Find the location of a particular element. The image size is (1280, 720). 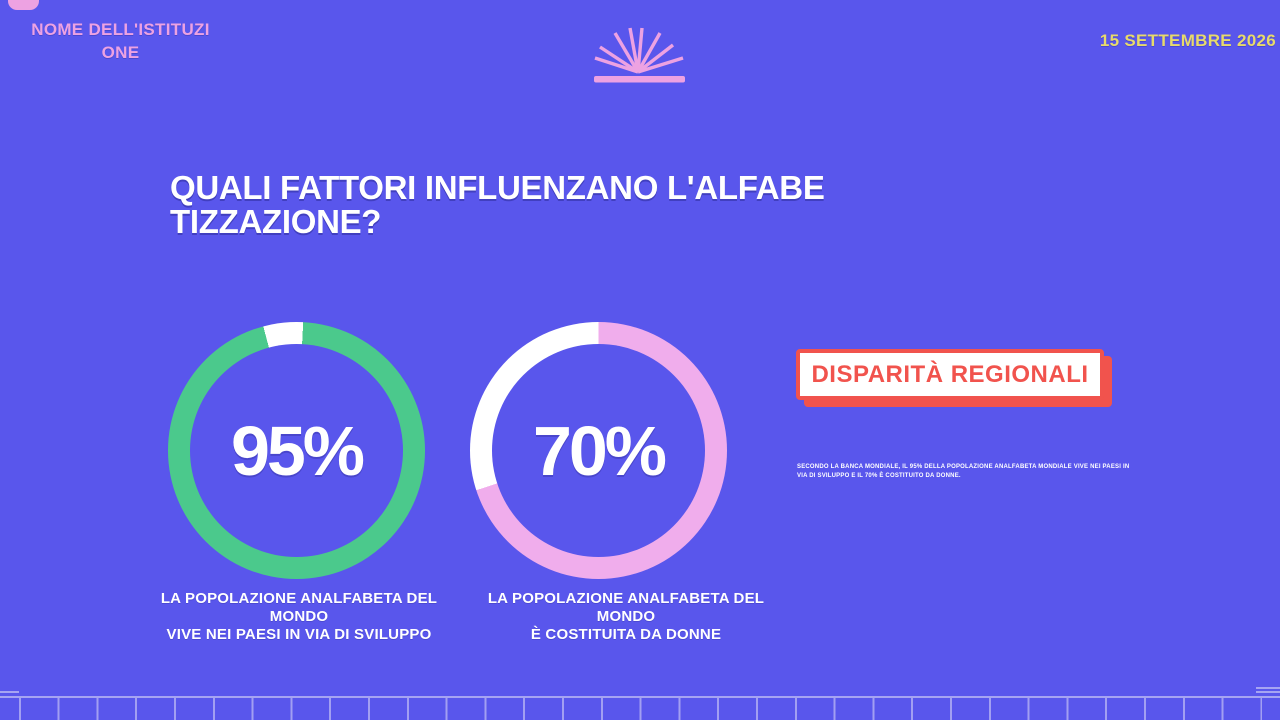

institution-name: NOME DELL'ISTITUZI ONE is located at coordinates (120, 41).